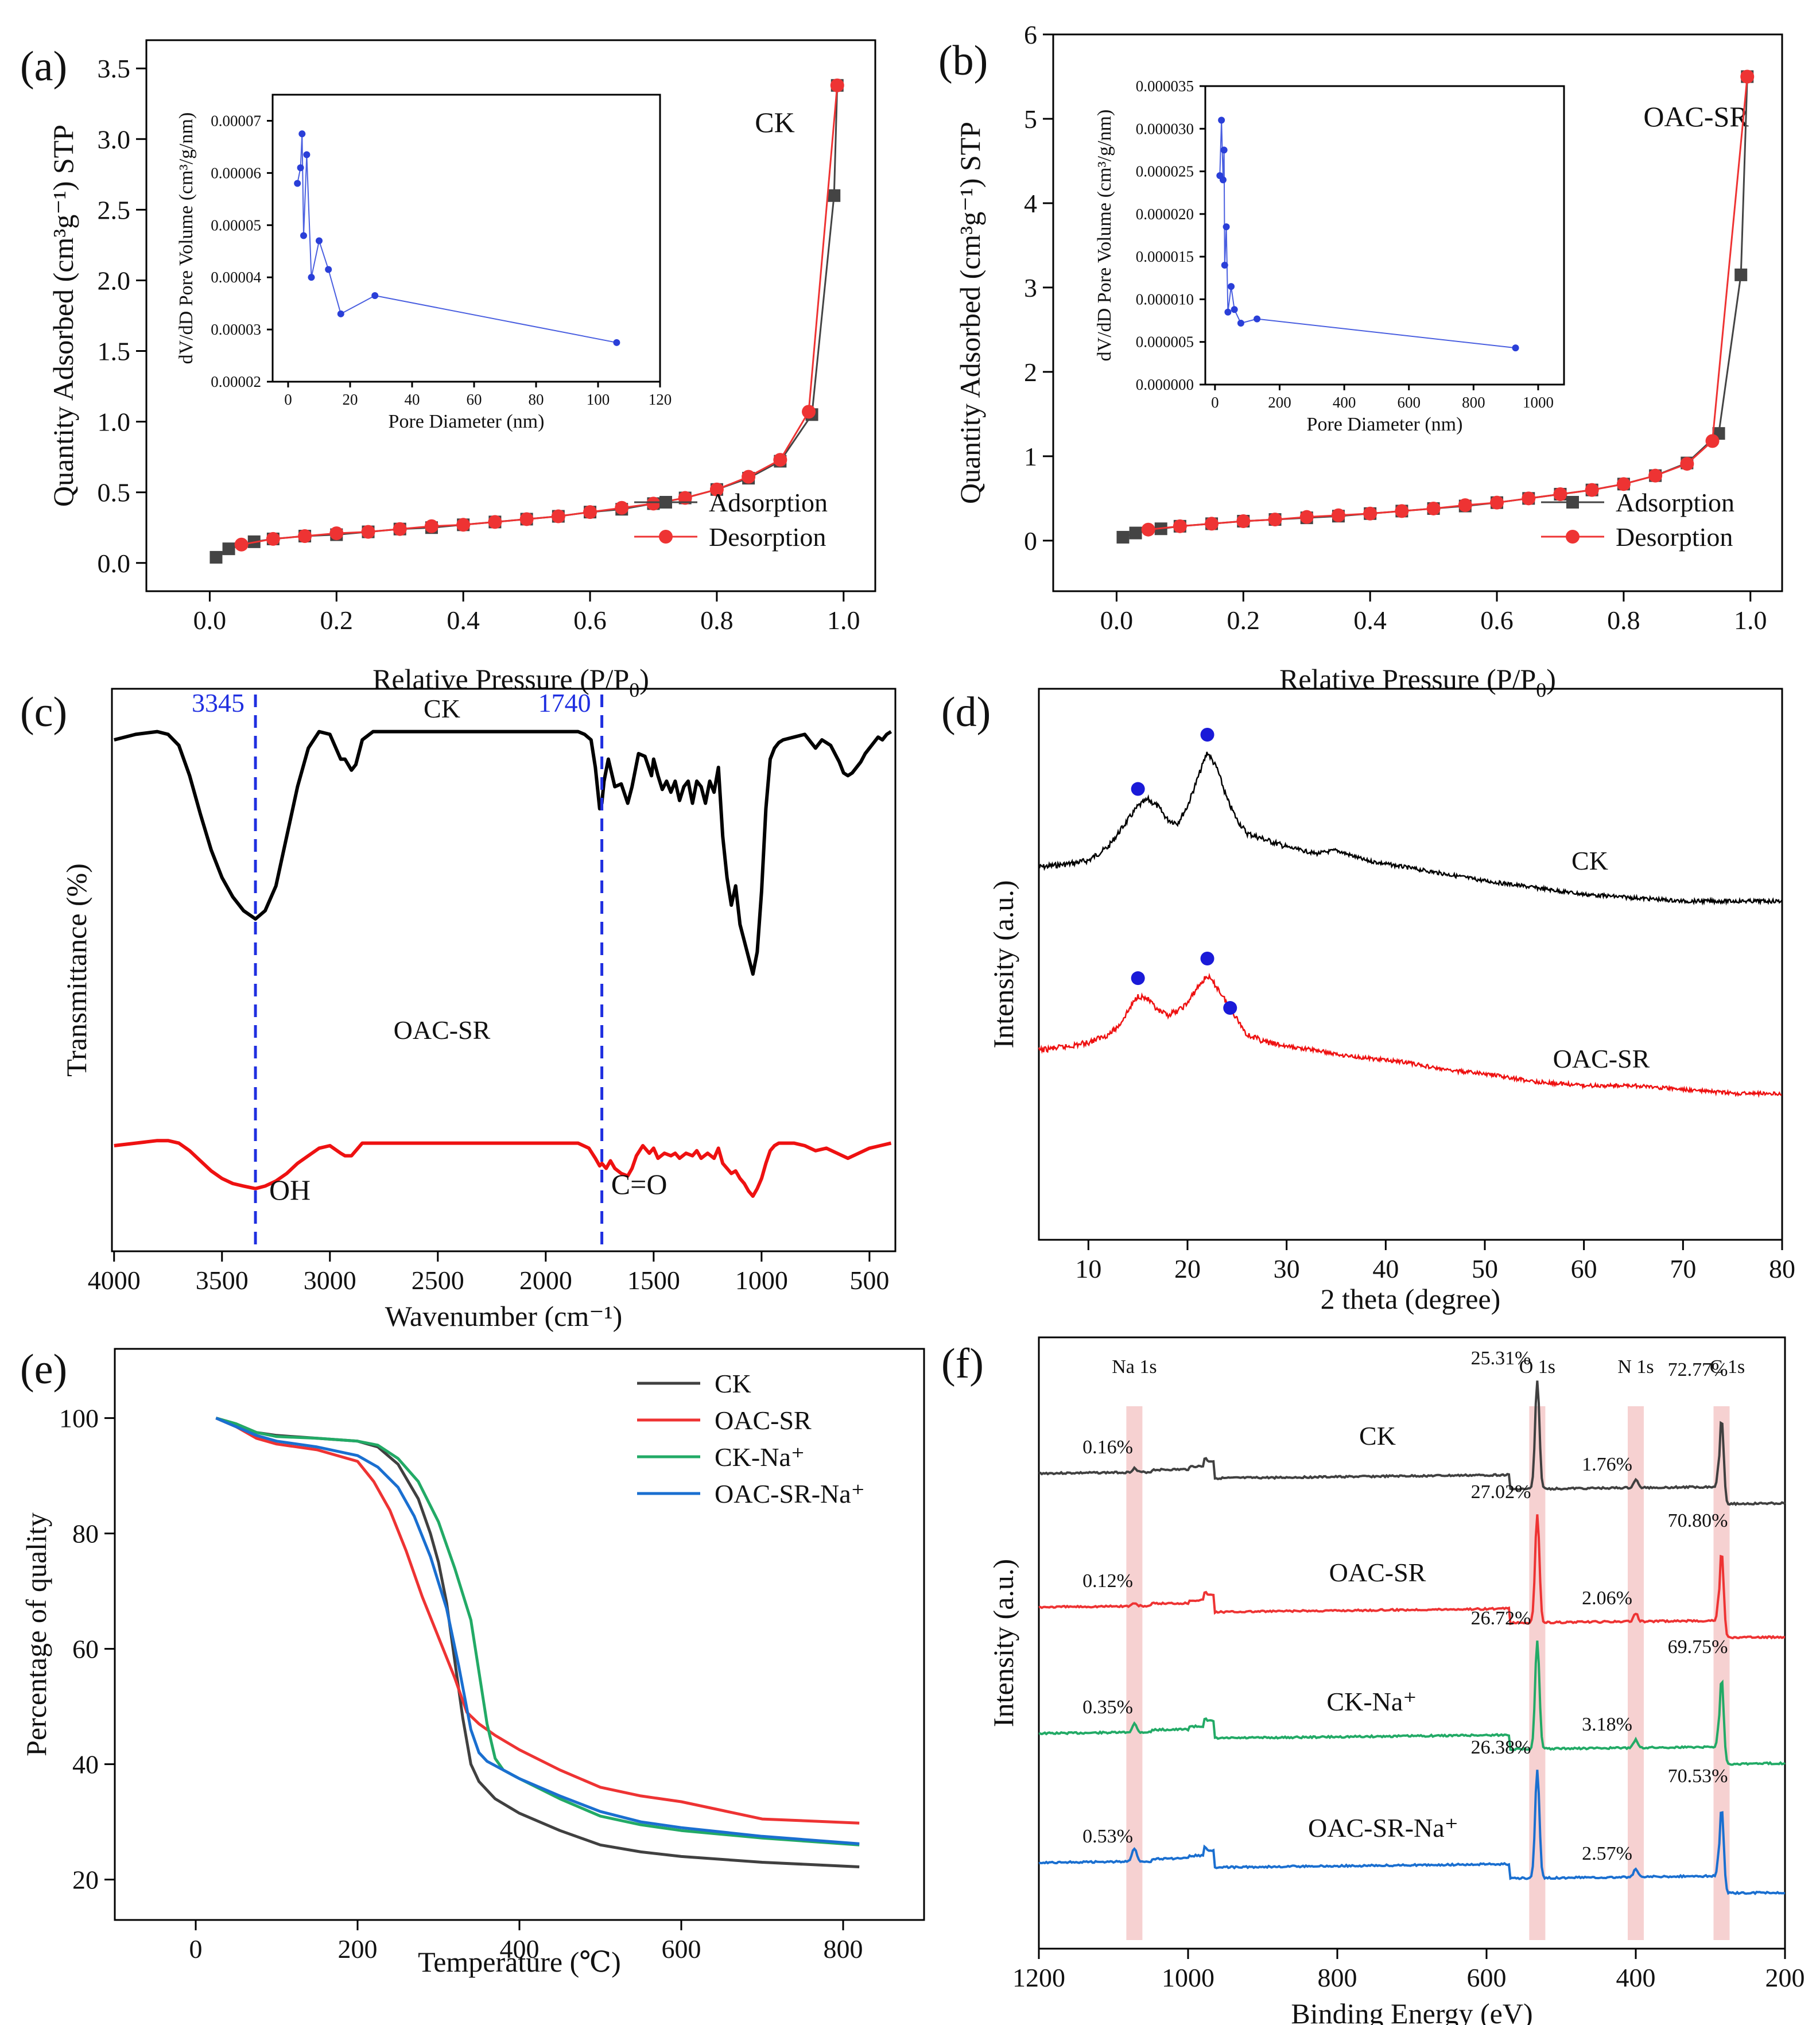 The height and width of the screenshot is (2025, 1820). What do you see at coordinates (85, 1534) in the screenshot?
I see `y-tick-label: 80` at bounding box center [85, 1534].